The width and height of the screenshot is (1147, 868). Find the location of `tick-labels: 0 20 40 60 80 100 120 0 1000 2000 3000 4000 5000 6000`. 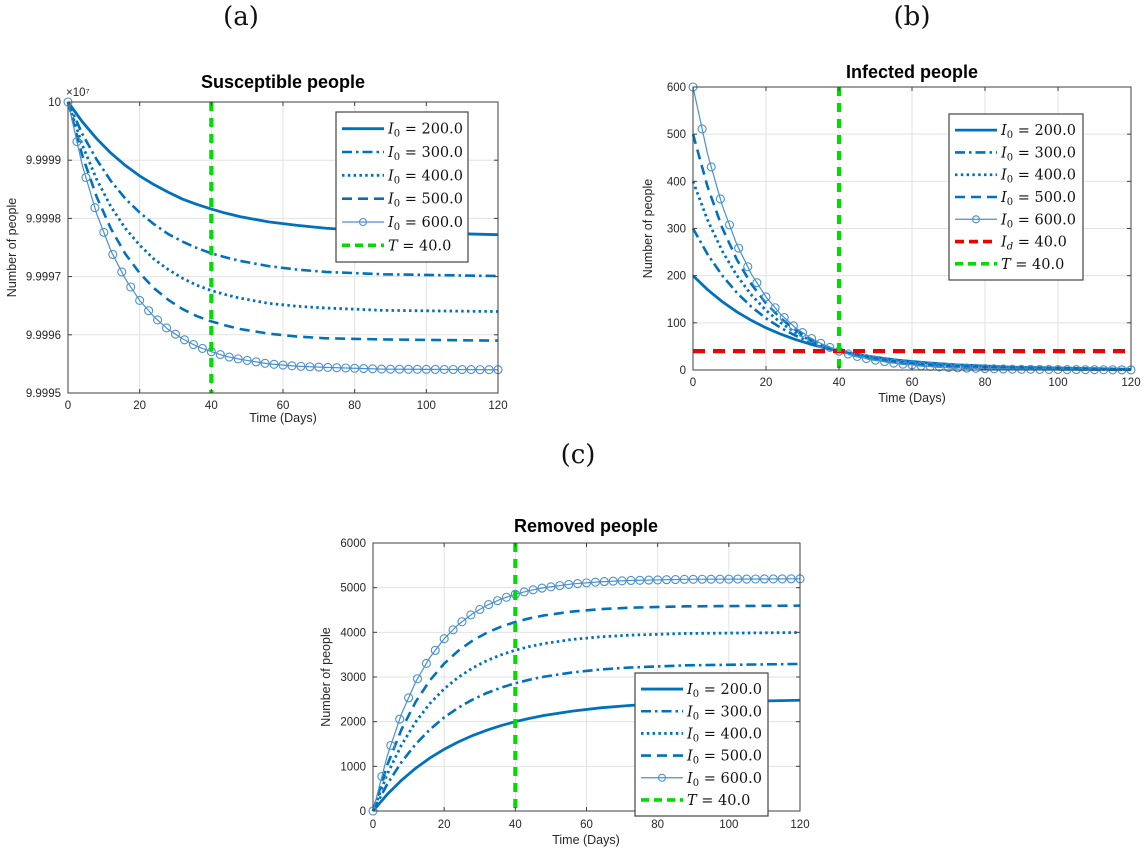

tick-labels: 0 20 40 60 80 100 120 0 1000 2000 3000 4000 5000 6000 is located at coordinates (574, 684).